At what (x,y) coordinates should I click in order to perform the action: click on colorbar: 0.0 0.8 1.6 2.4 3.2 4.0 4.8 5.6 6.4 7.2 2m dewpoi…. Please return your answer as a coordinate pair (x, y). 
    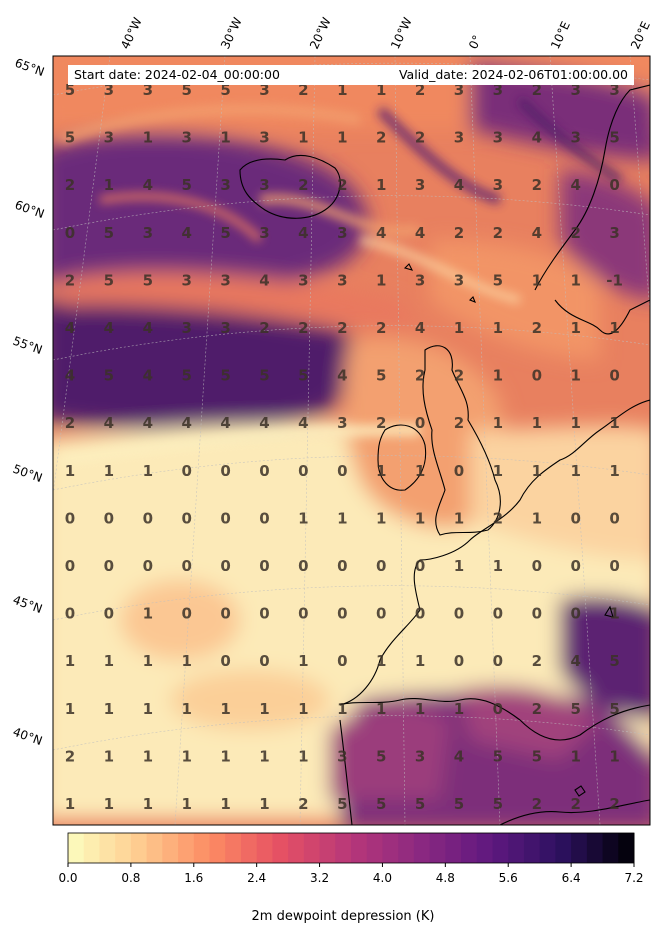
    Looking at the image, I should click on (351, 878).